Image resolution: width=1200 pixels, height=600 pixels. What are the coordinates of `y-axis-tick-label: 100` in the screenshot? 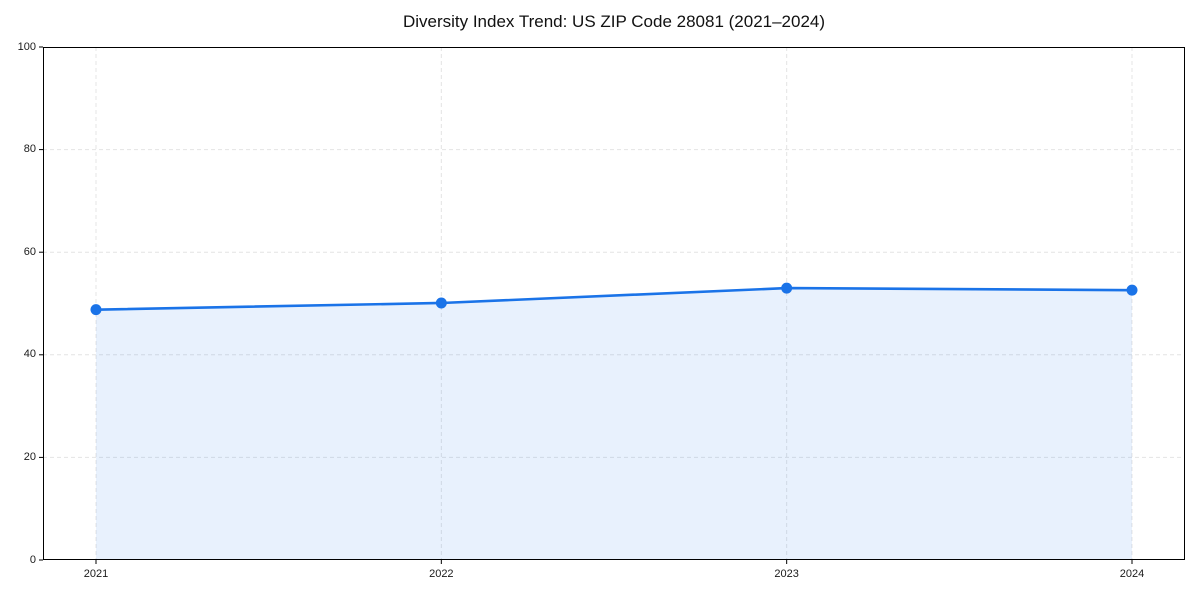 It's located at (26, 46).